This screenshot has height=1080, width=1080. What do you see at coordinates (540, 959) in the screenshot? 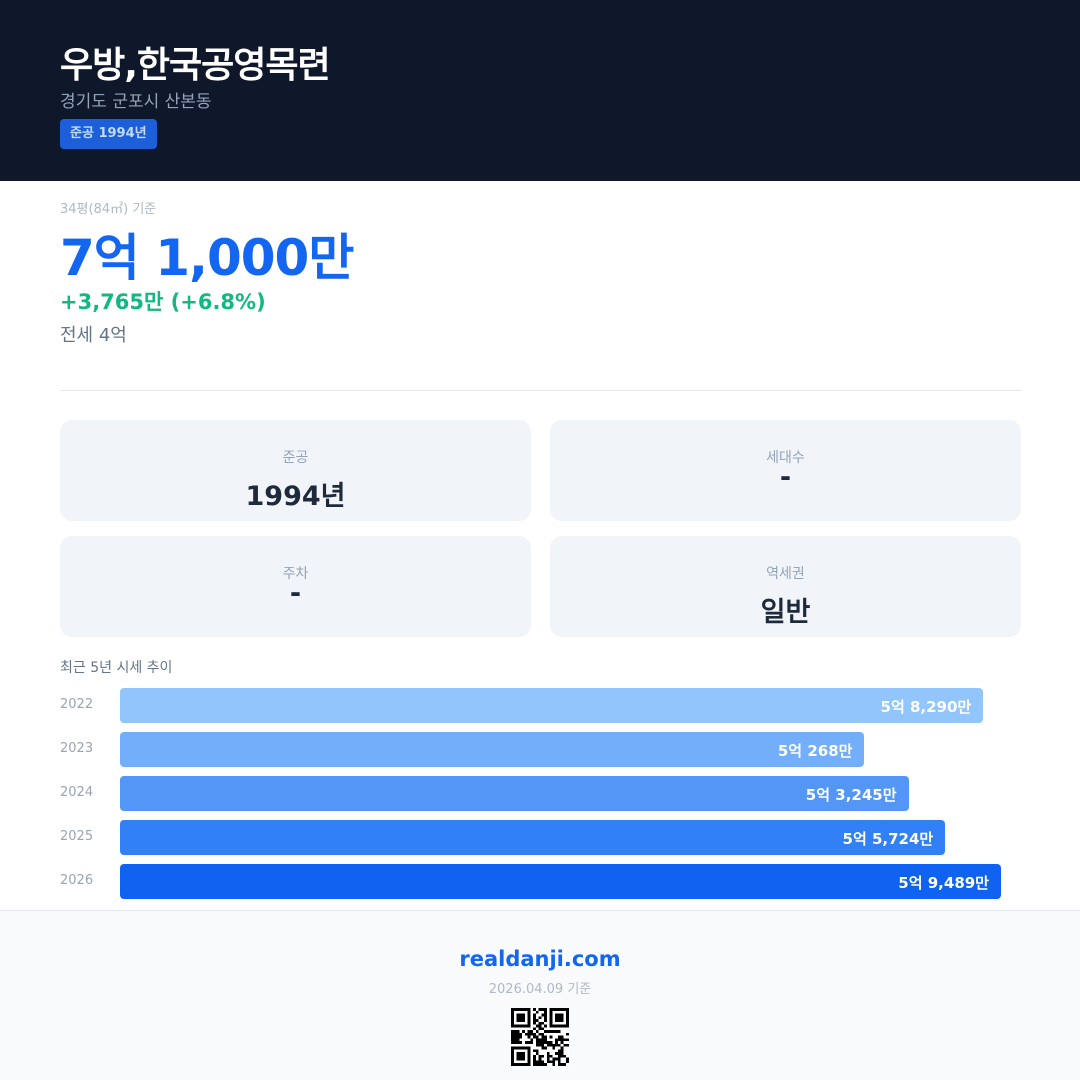
I see `site-link: realdanji.com` at bounding box center [540, 959].